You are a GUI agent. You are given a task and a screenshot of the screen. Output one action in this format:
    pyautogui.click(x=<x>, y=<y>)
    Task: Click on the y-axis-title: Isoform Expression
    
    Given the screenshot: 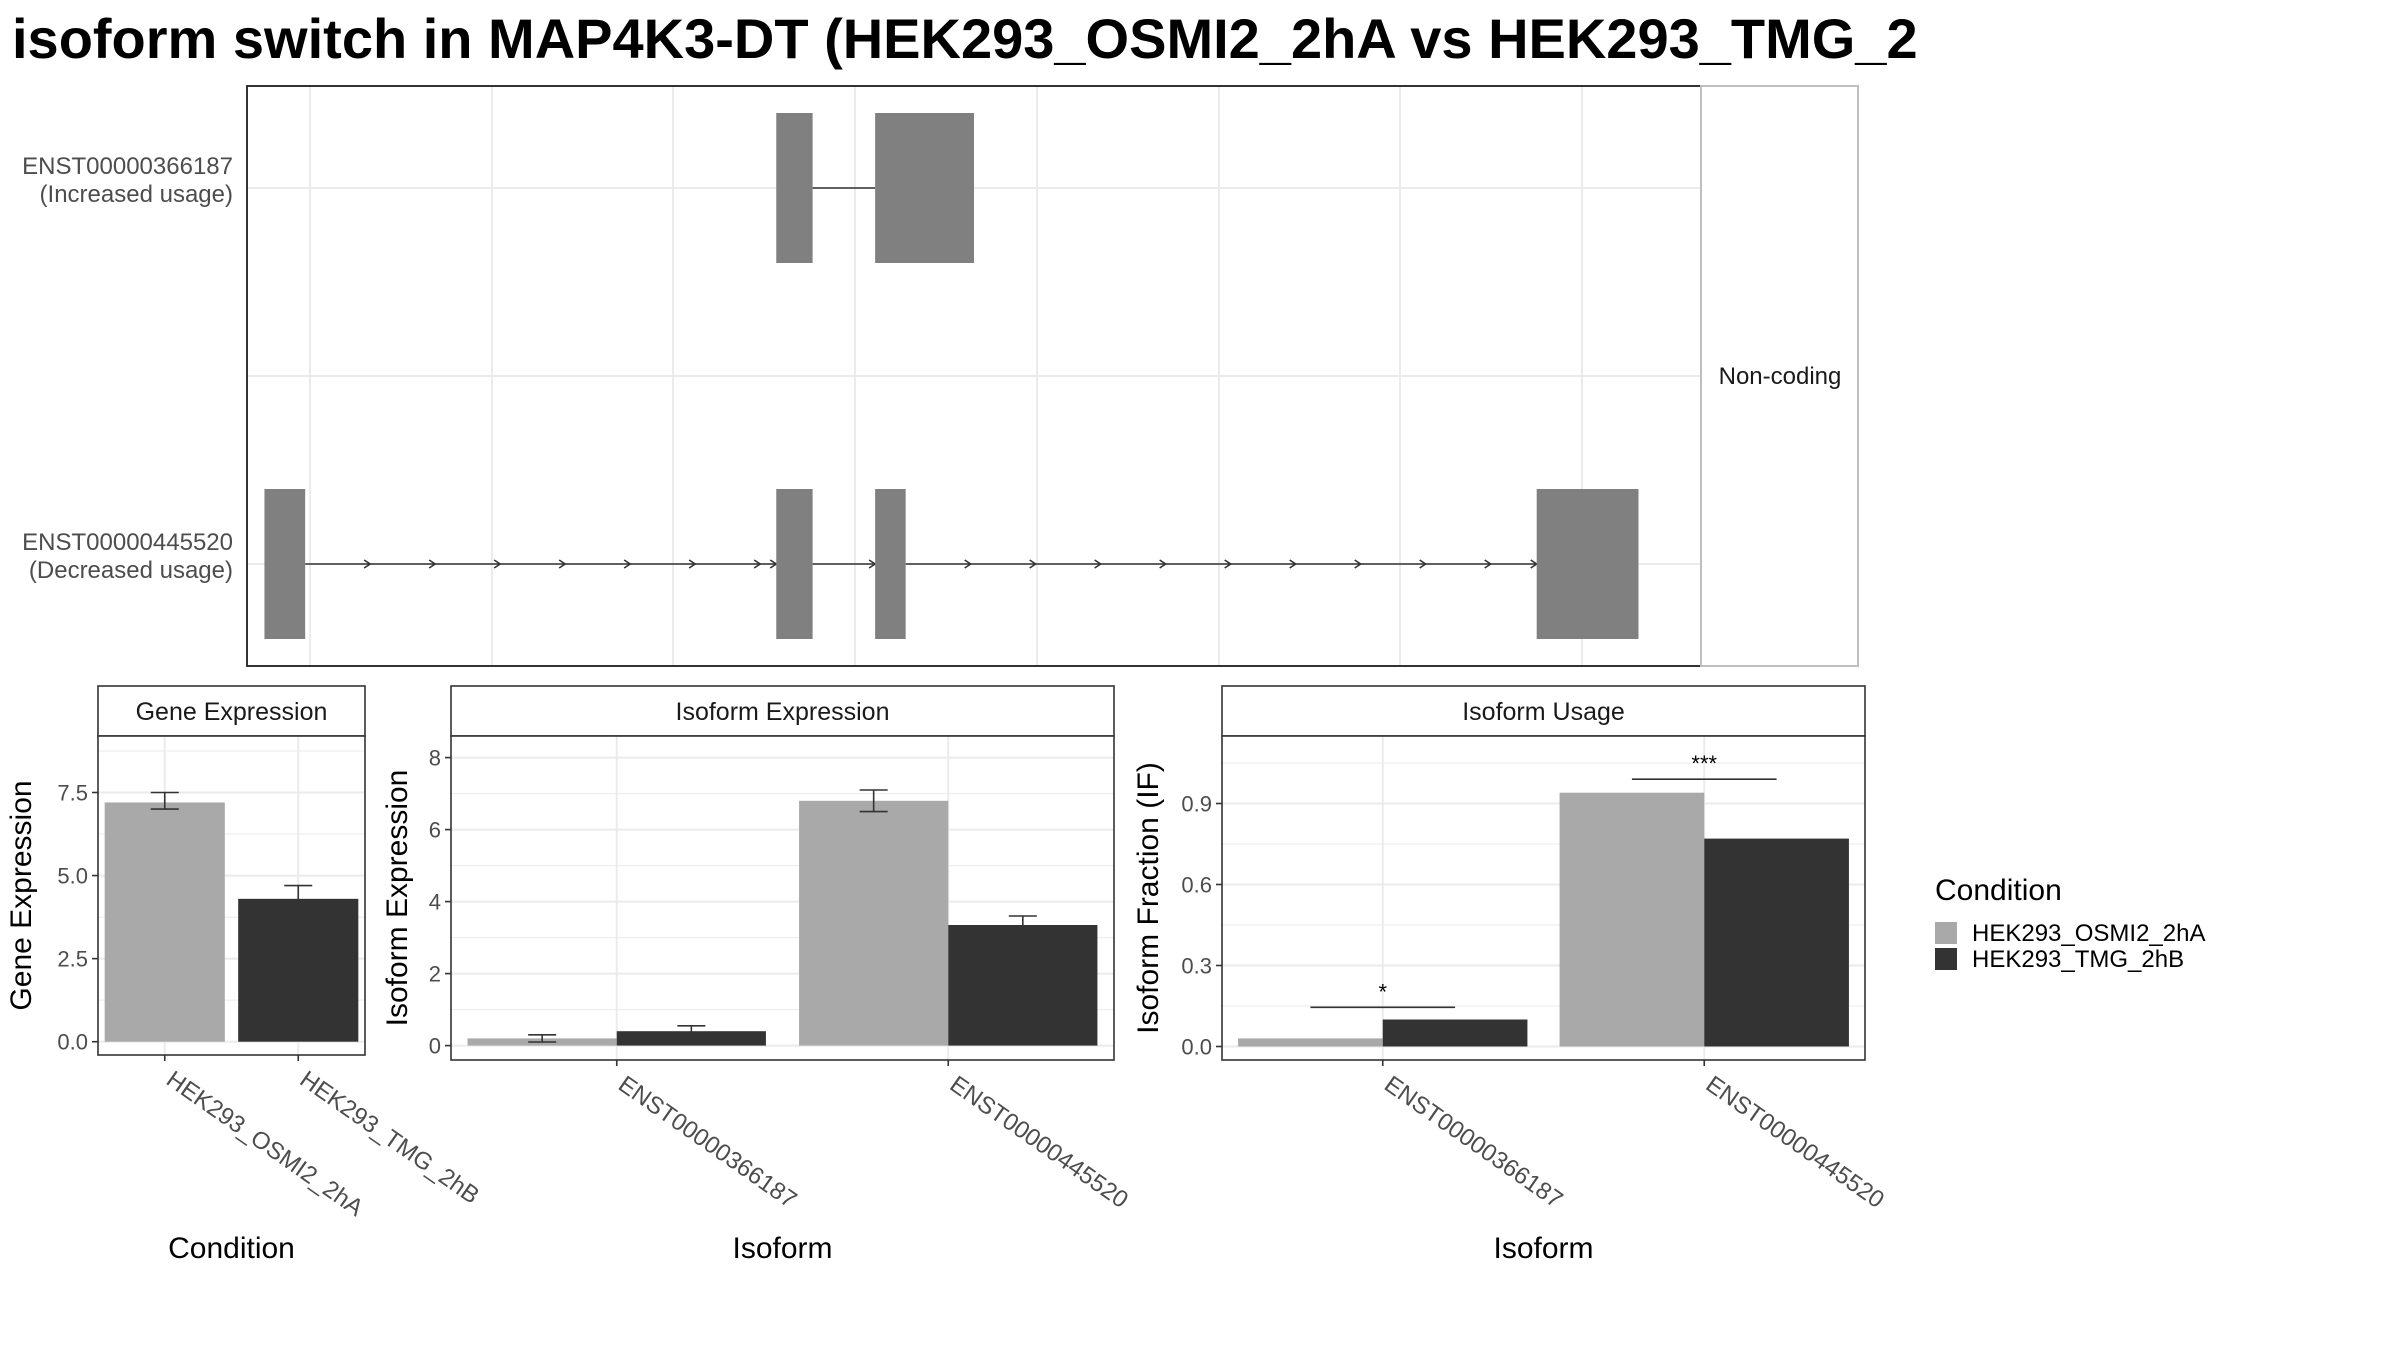 What is the action you would take?
    pyautogui.click(x=397, y=898)
    